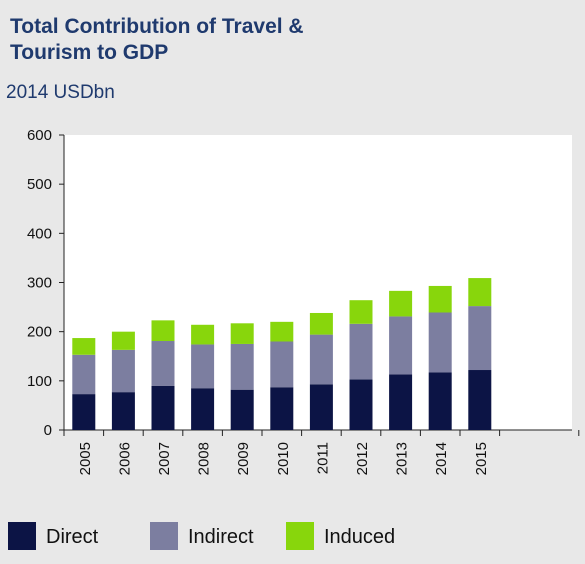 The height and width of the screenshot is (564, 585). Describe the element at coordinates (39, 332) in the screenshot. I see `y-tick-label: 200` at that location.